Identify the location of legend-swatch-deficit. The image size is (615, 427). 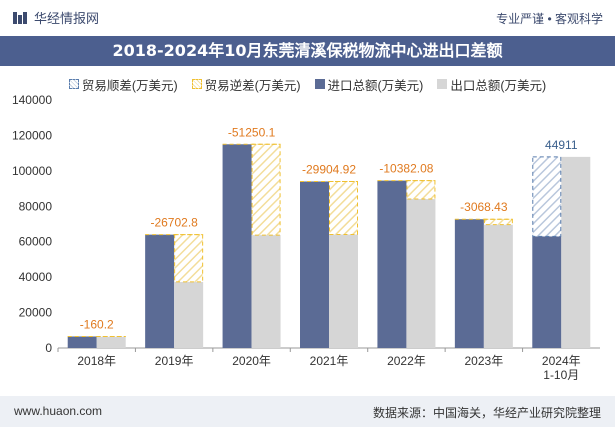
(196, 84).